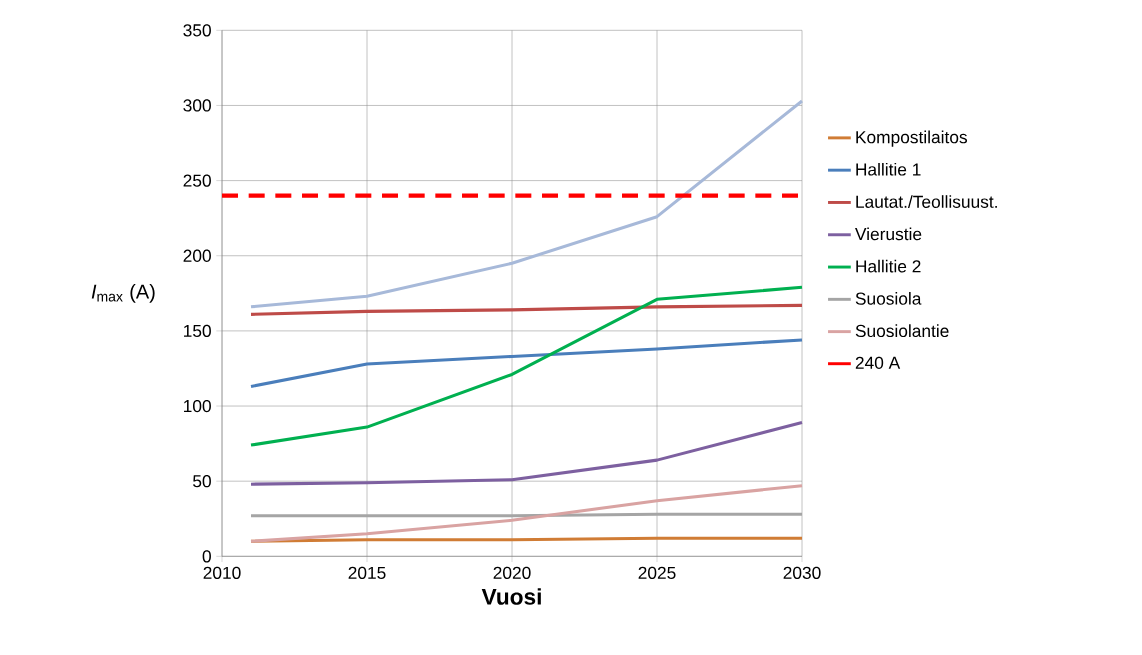  I want to click on legend-label: Hallitie 1, so click(888, 169).